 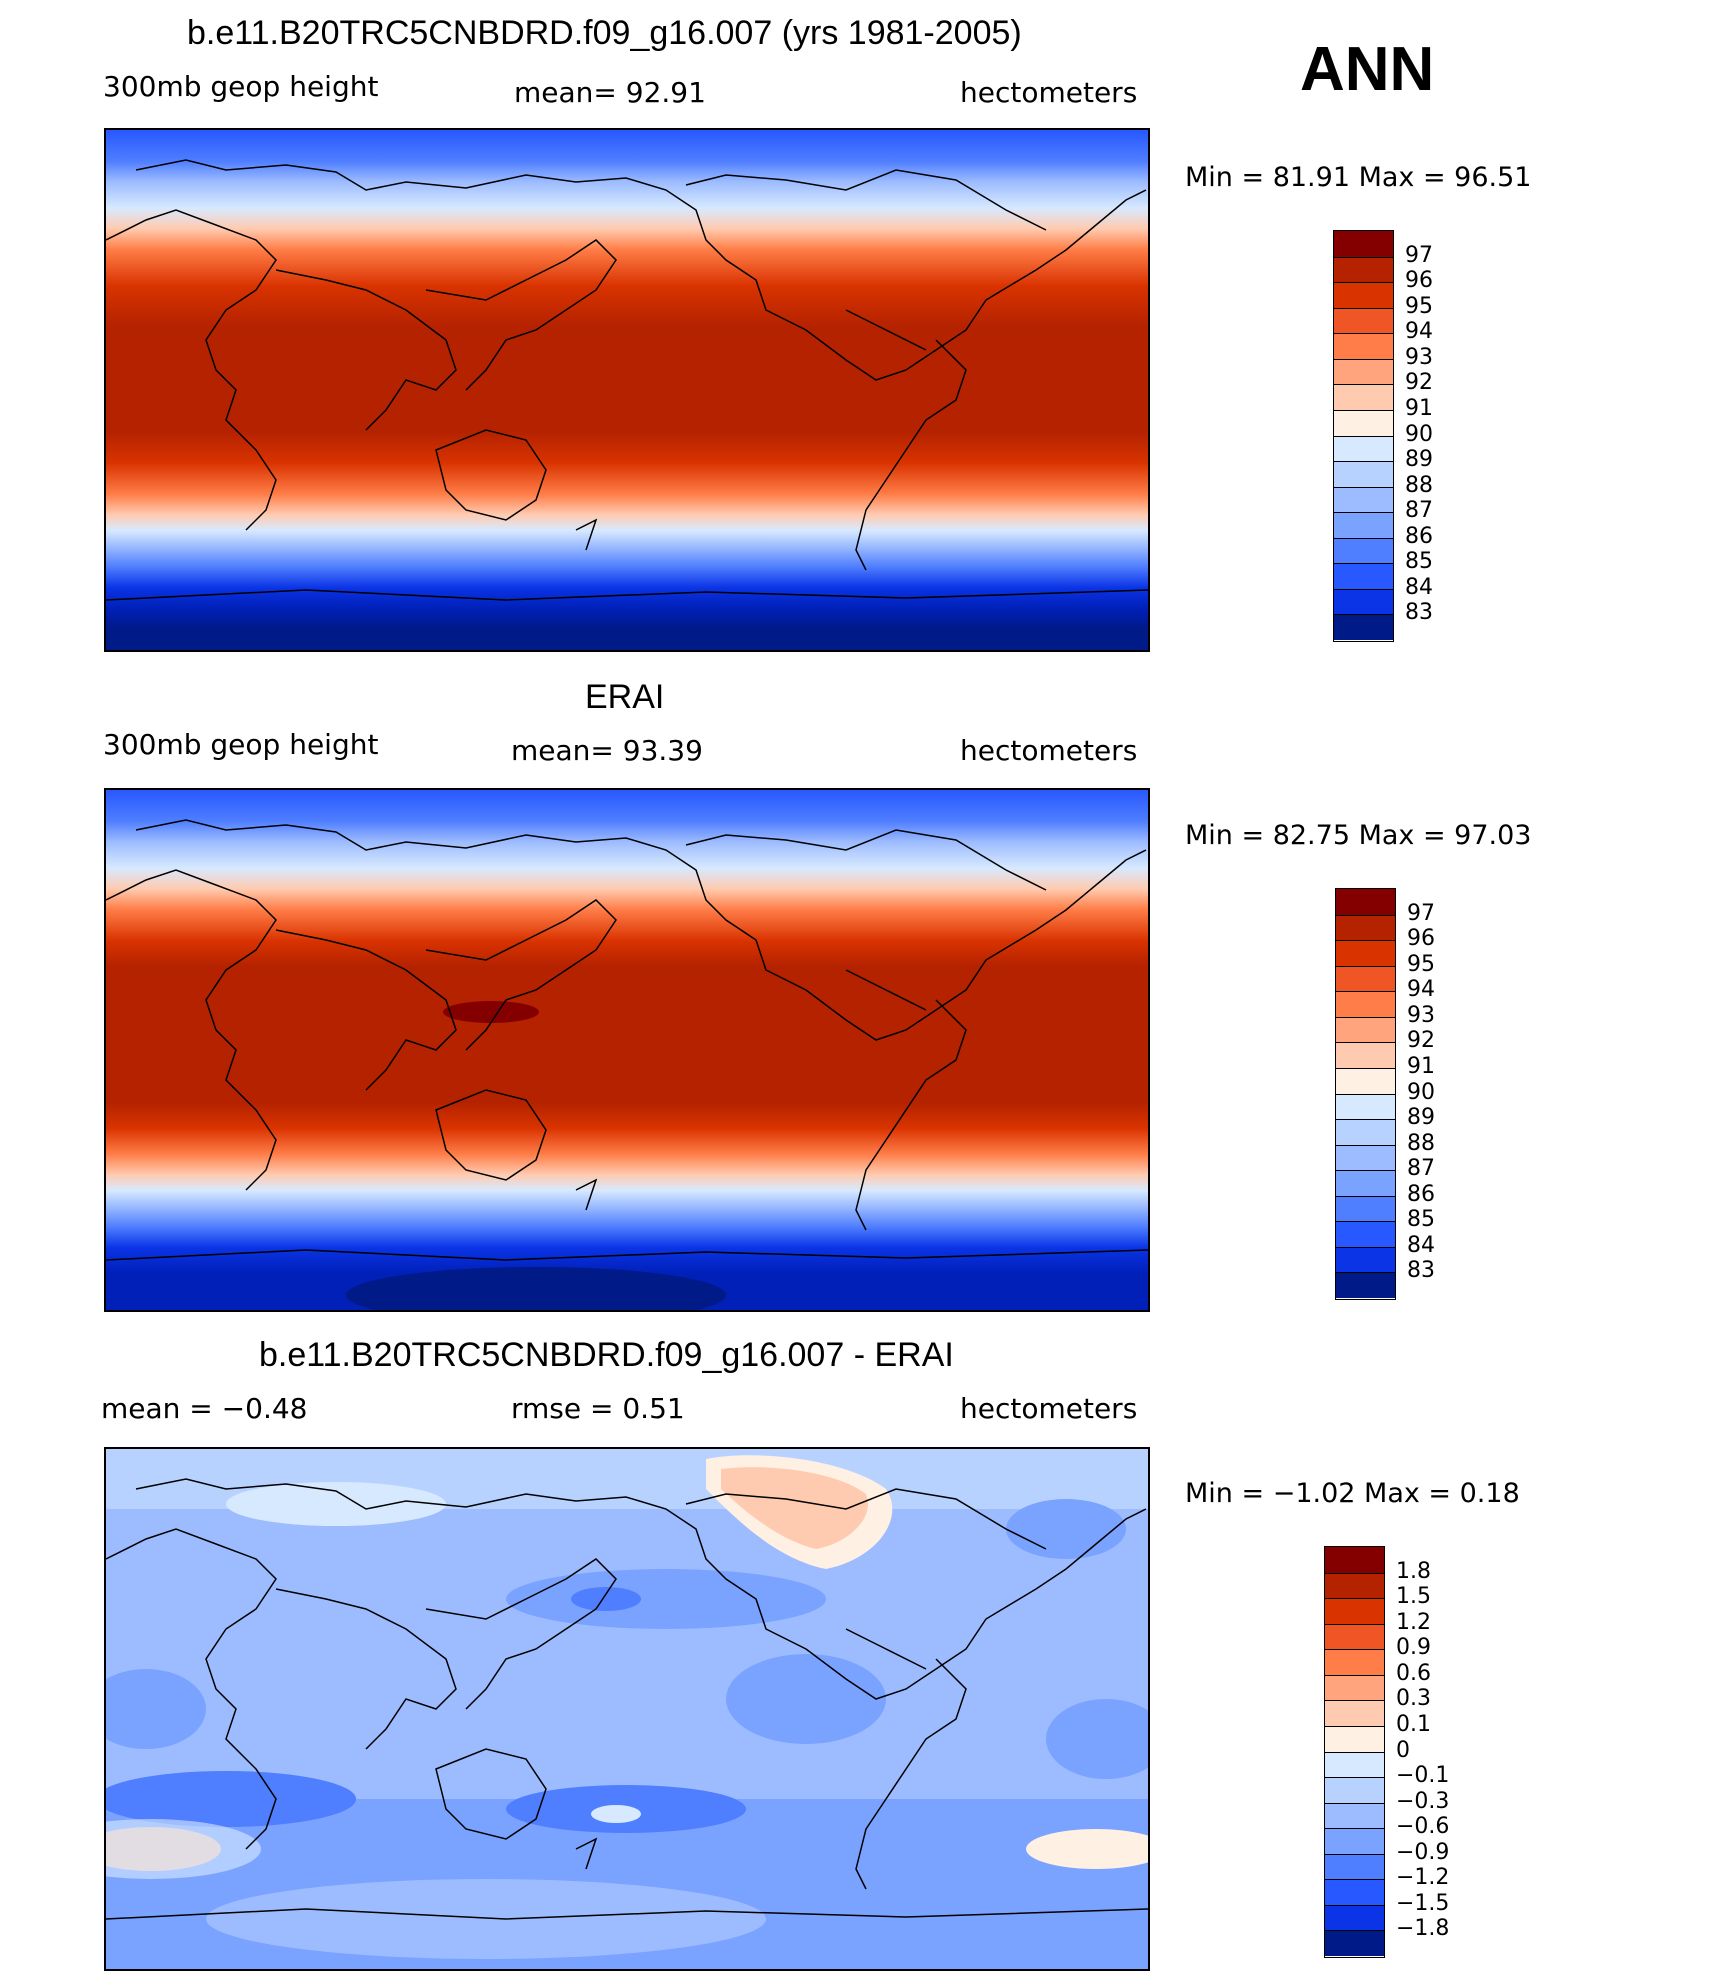 What do you see at coordinates (1367, 69) in the screenshot?
I see `season-label: ANN` at bounding box center [1367, 69].